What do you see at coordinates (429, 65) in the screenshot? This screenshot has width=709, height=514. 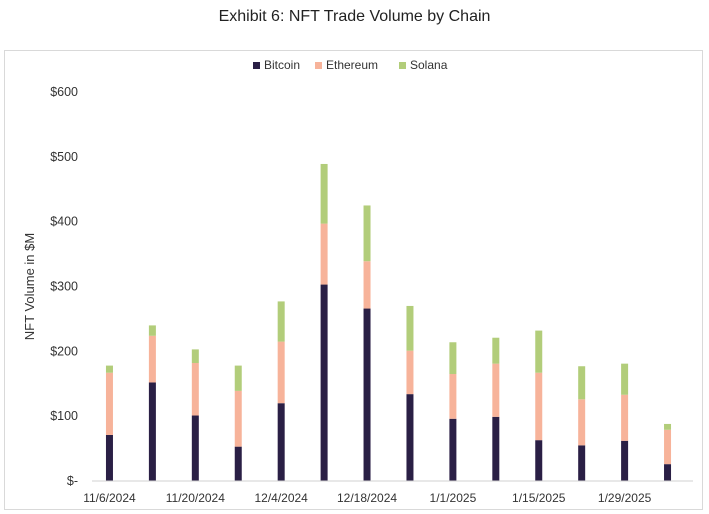 I see `legend-label-solana: Solana` at bounding box center [429, 65].